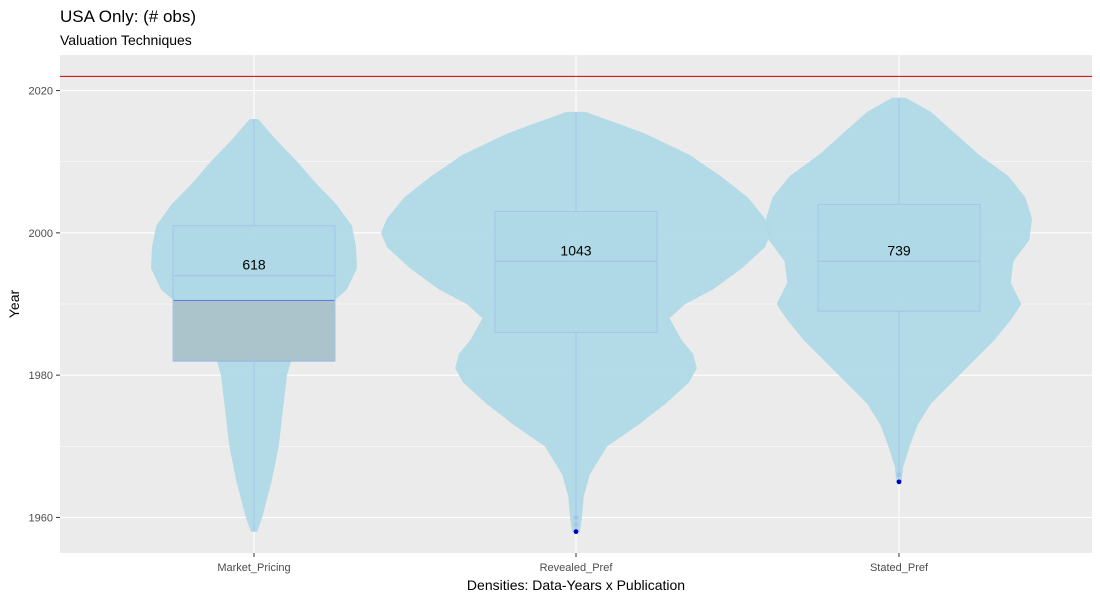  Describe the element at coordinates (737, 503) in the screenshot. I see `outliers` at that location.